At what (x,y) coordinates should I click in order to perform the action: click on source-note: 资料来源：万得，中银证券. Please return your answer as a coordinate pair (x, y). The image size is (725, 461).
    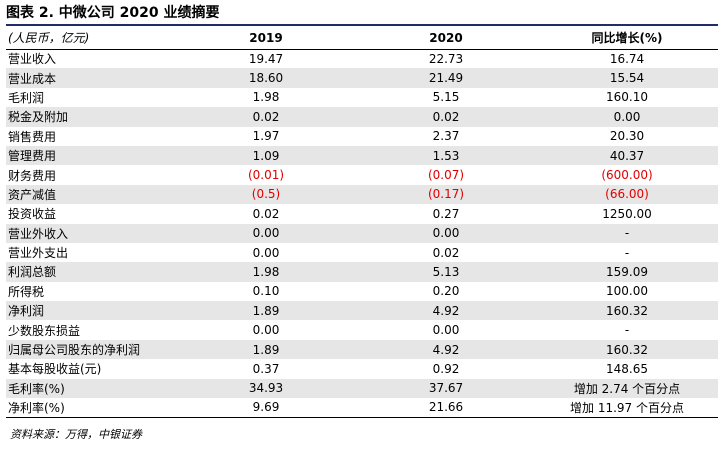
    Looking at the image, I should click on (76, 434).